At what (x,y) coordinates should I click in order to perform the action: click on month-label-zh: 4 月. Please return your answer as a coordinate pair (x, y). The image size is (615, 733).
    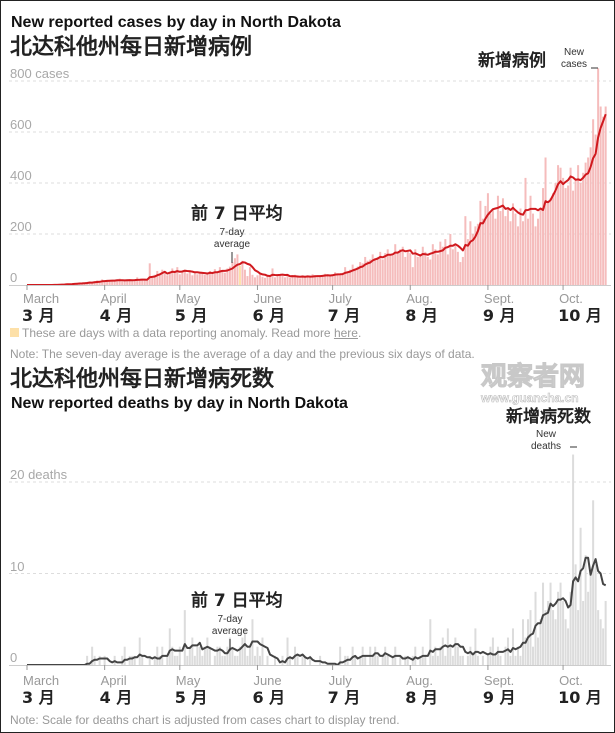
    Looking at the image, I should click on (116, 697).